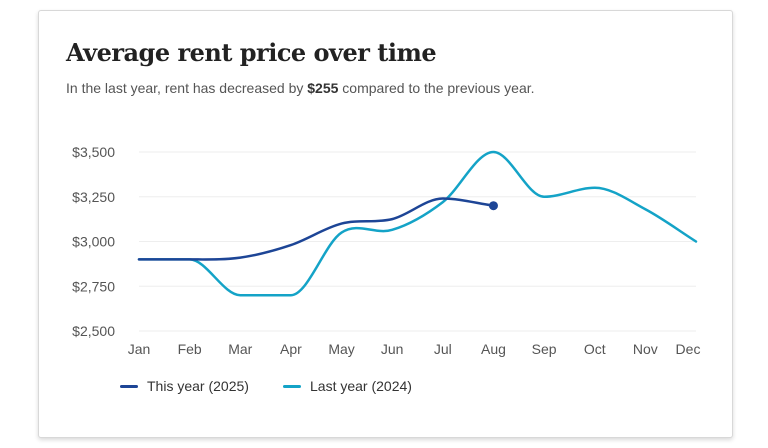 The height and width of the screenshot is (448, 768). I want to click on x-tick-label: Apr, so click(291, 349).